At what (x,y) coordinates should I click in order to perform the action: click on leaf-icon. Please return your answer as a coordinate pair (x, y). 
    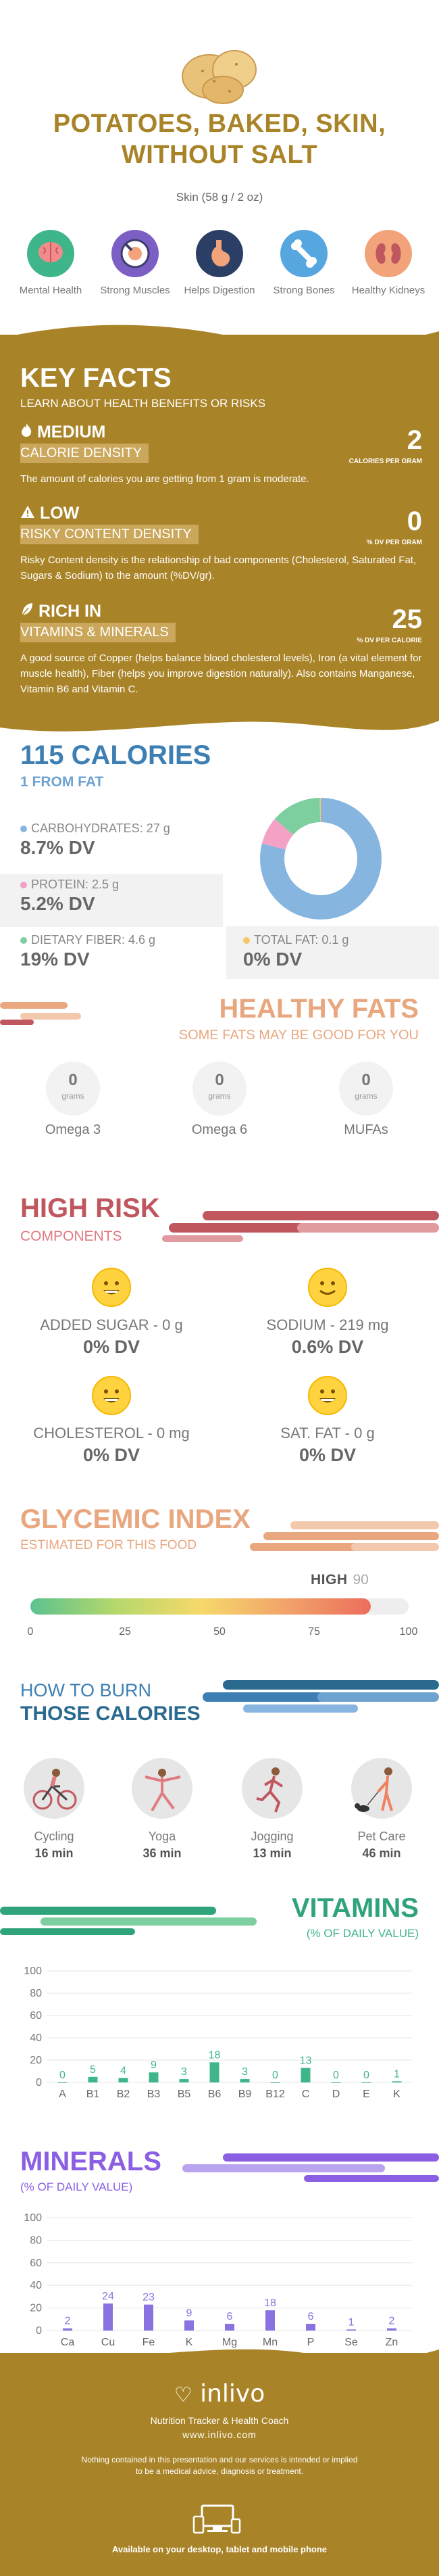
    Looking at the image, I should click on (27, 609).